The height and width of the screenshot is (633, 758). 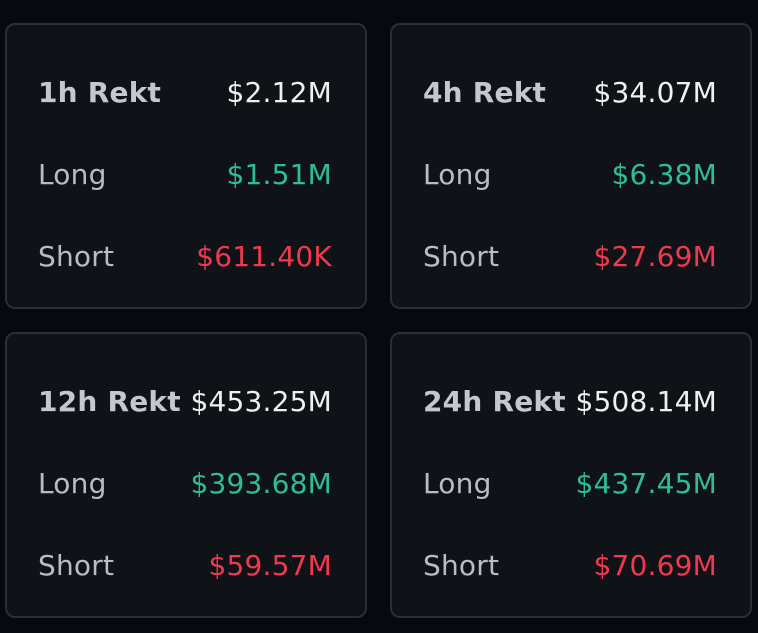 I want to click on card-title: 24h Rekt, so click(x=494, y=401).